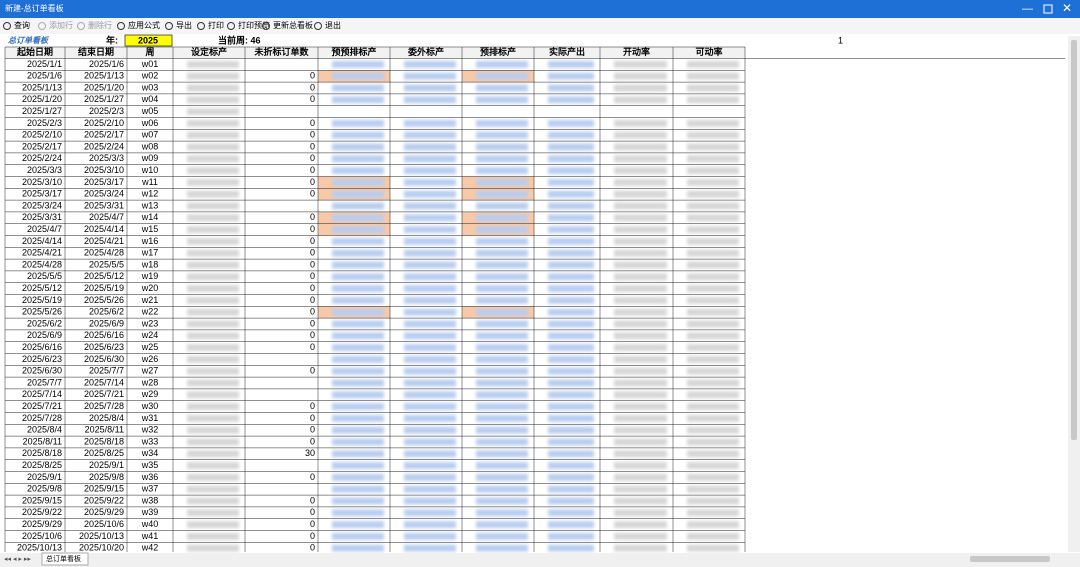 The image size is (1080, 567). I want to click on maximize, so click(1048, 9).